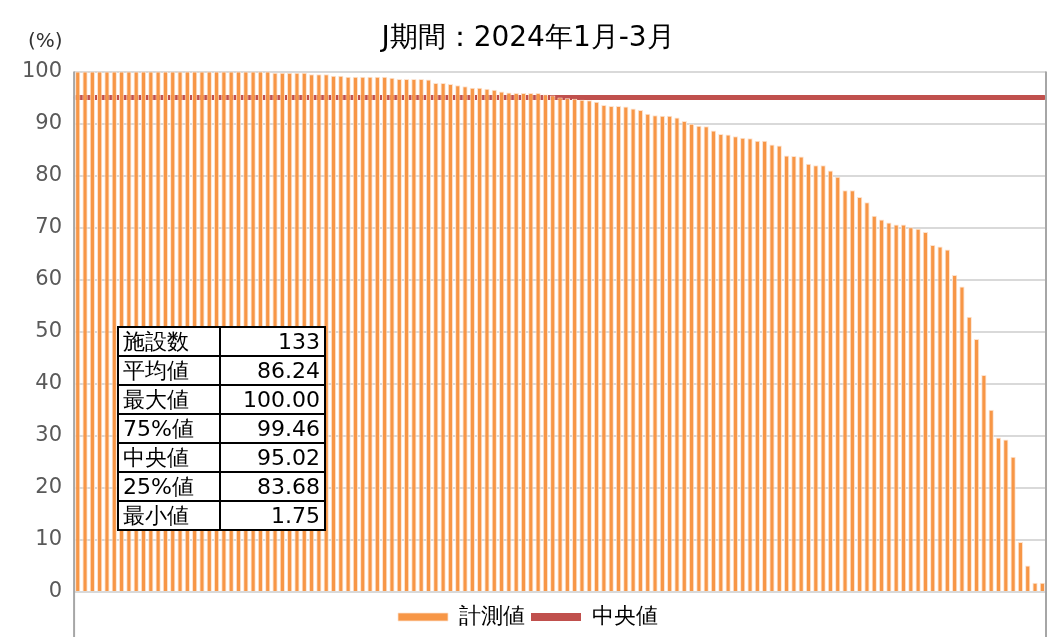 Image resolution: width=1056 pixels, height=638 pixels. Describe the element at coordinates (272, 515) in the screenshot. I see `annotation: 1.75` at that location.